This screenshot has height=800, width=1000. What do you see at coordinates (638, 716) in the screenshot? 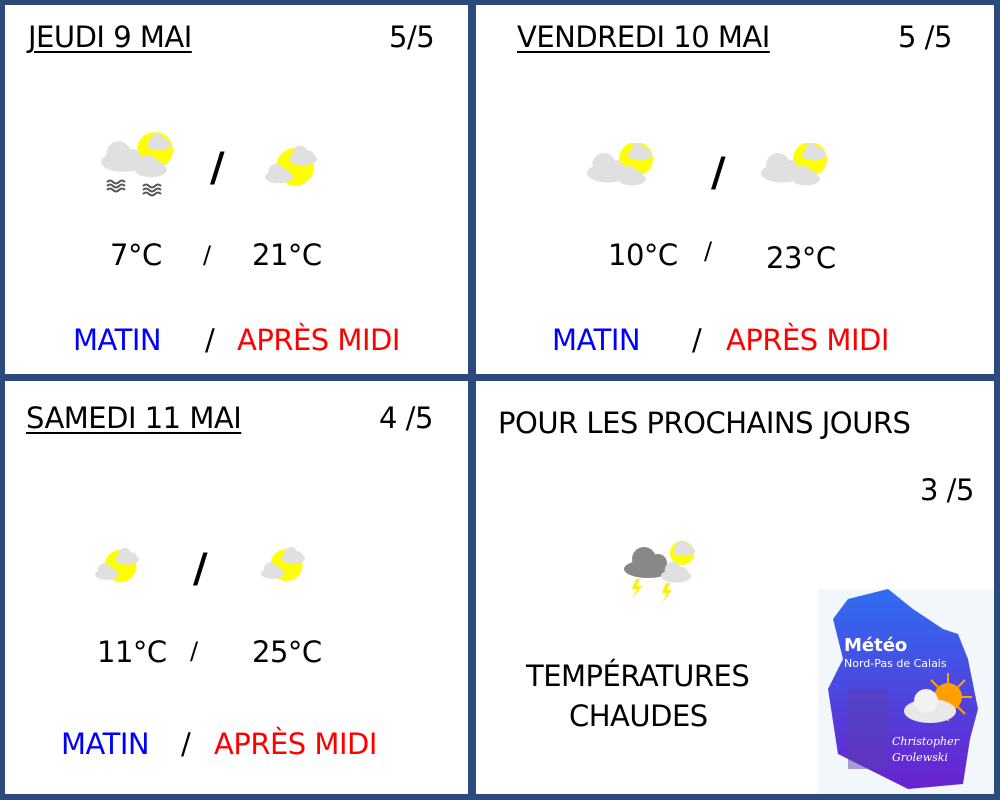
I see `outlook-text-line2: CHAUDES` at bounding box center [638, 716].